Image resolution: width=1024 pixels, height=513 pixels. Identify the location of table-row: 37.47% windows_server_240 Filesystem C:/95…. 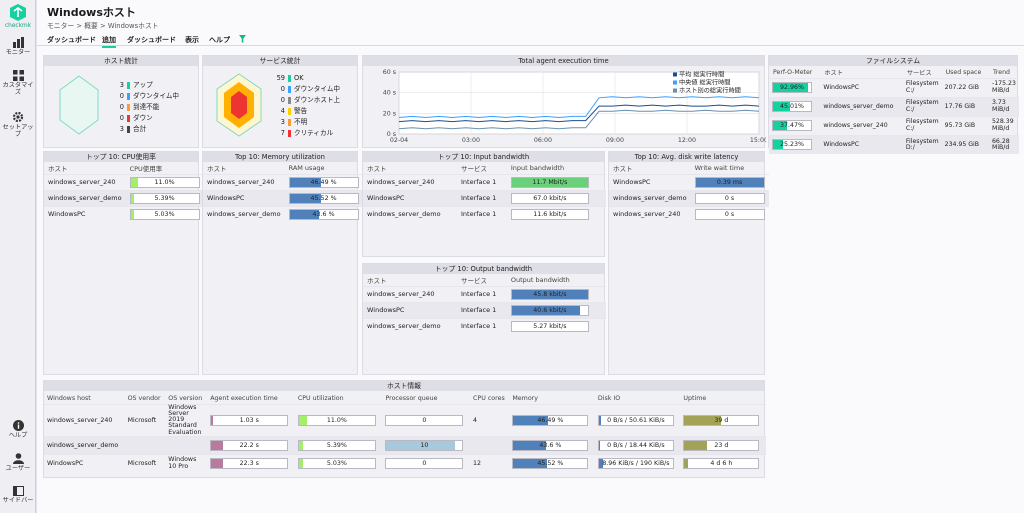
(894, 125).